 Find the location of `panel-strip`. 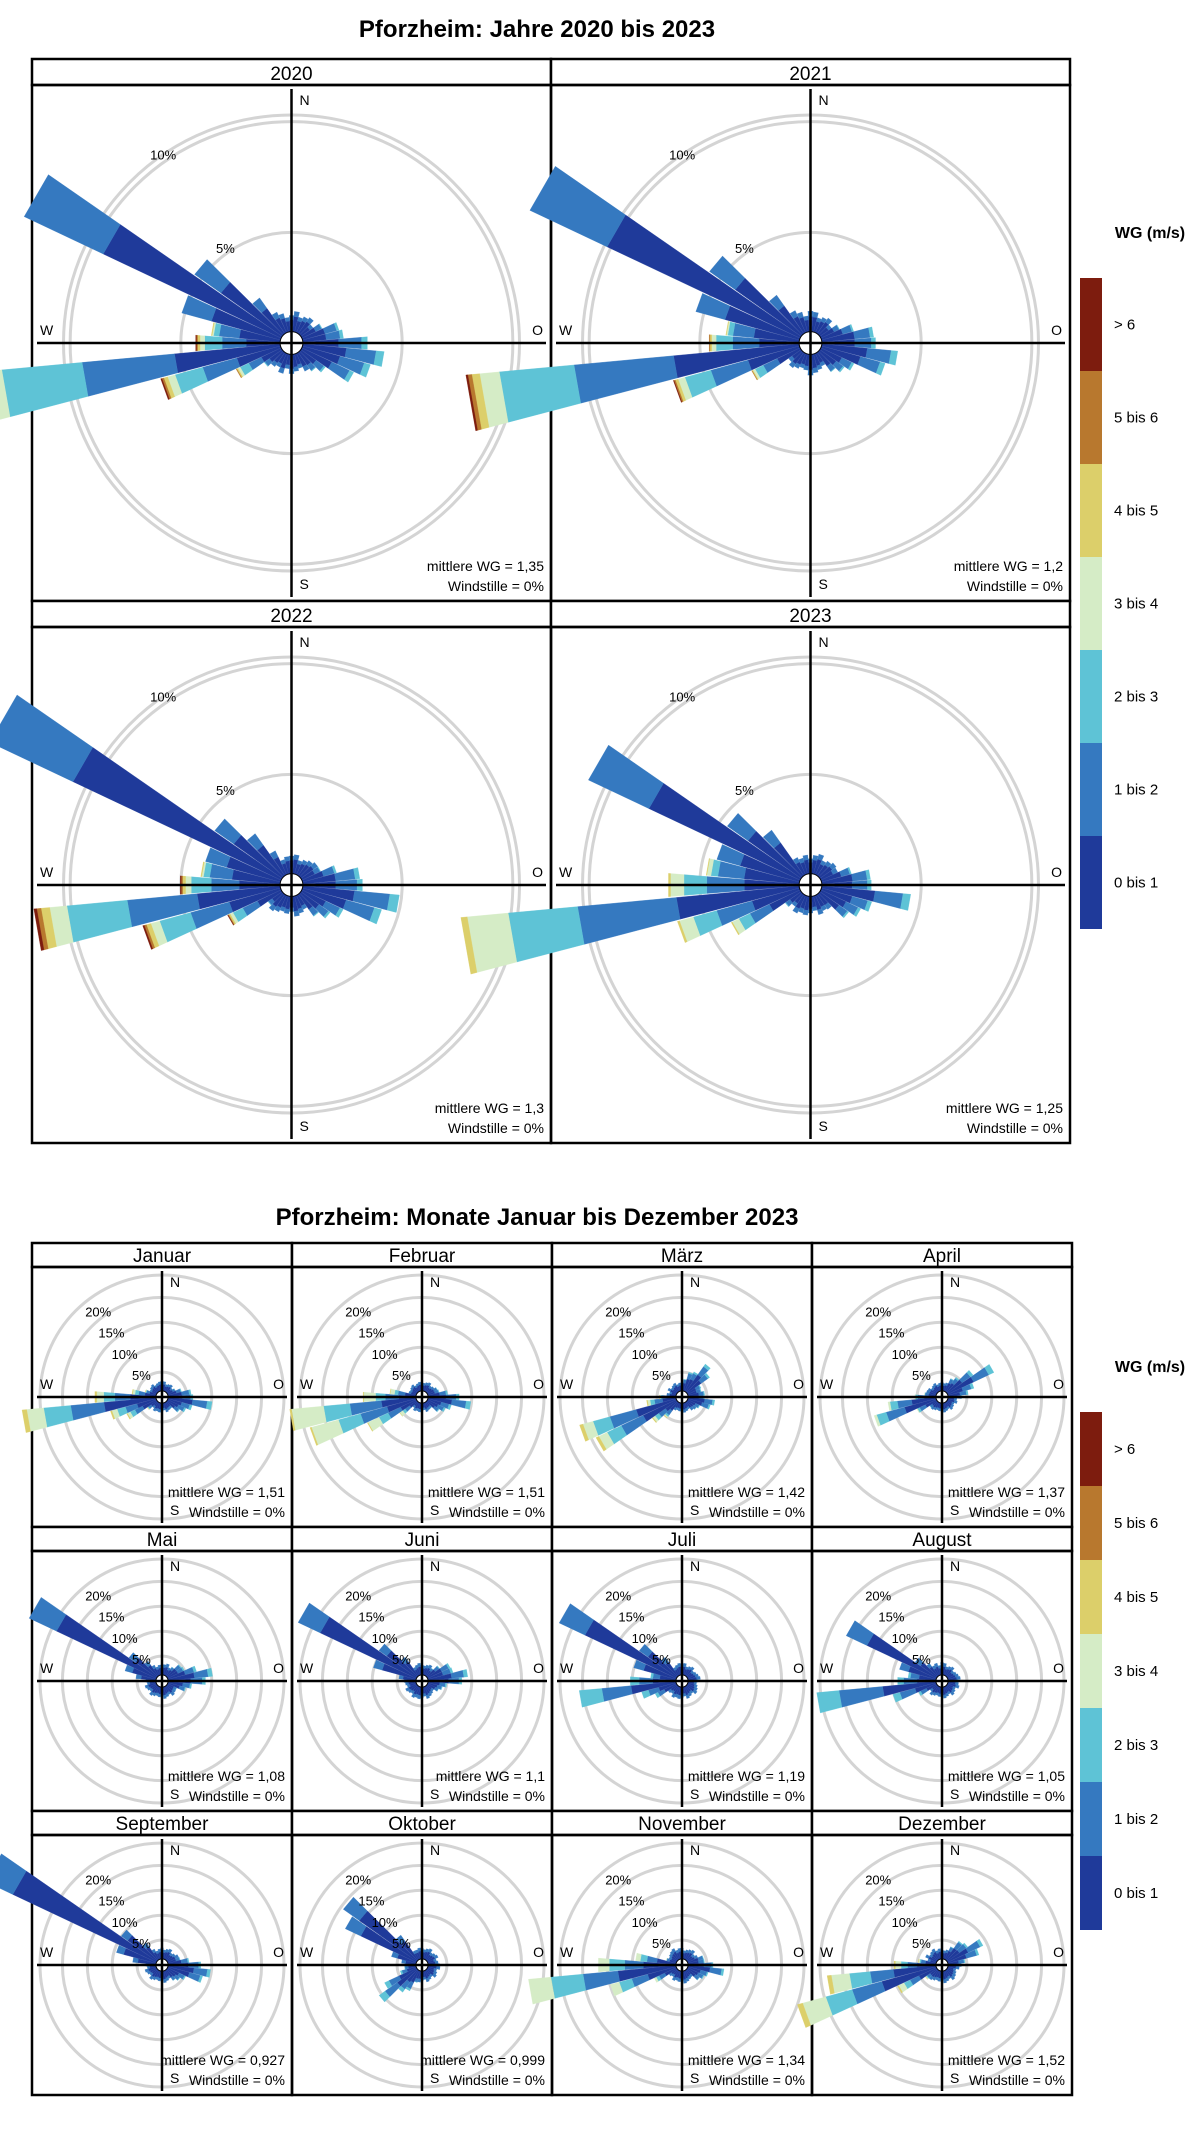

panel-strip is located at coordinates (422, 1823).